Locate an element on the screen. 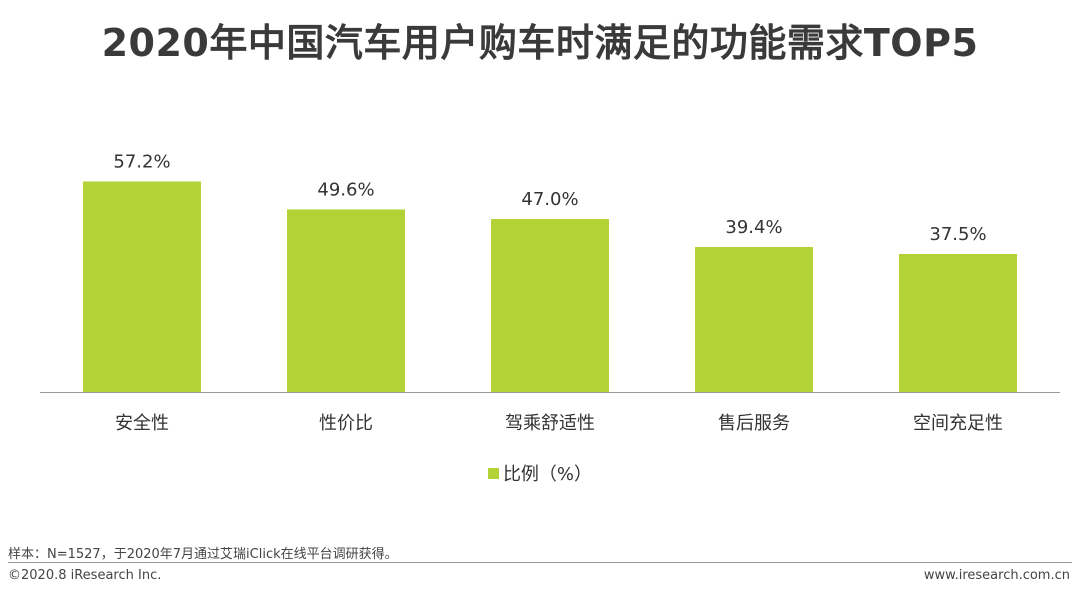 The image size is (1080, 595). legend-label: 比例（%） is located at coordinates (547, 474).